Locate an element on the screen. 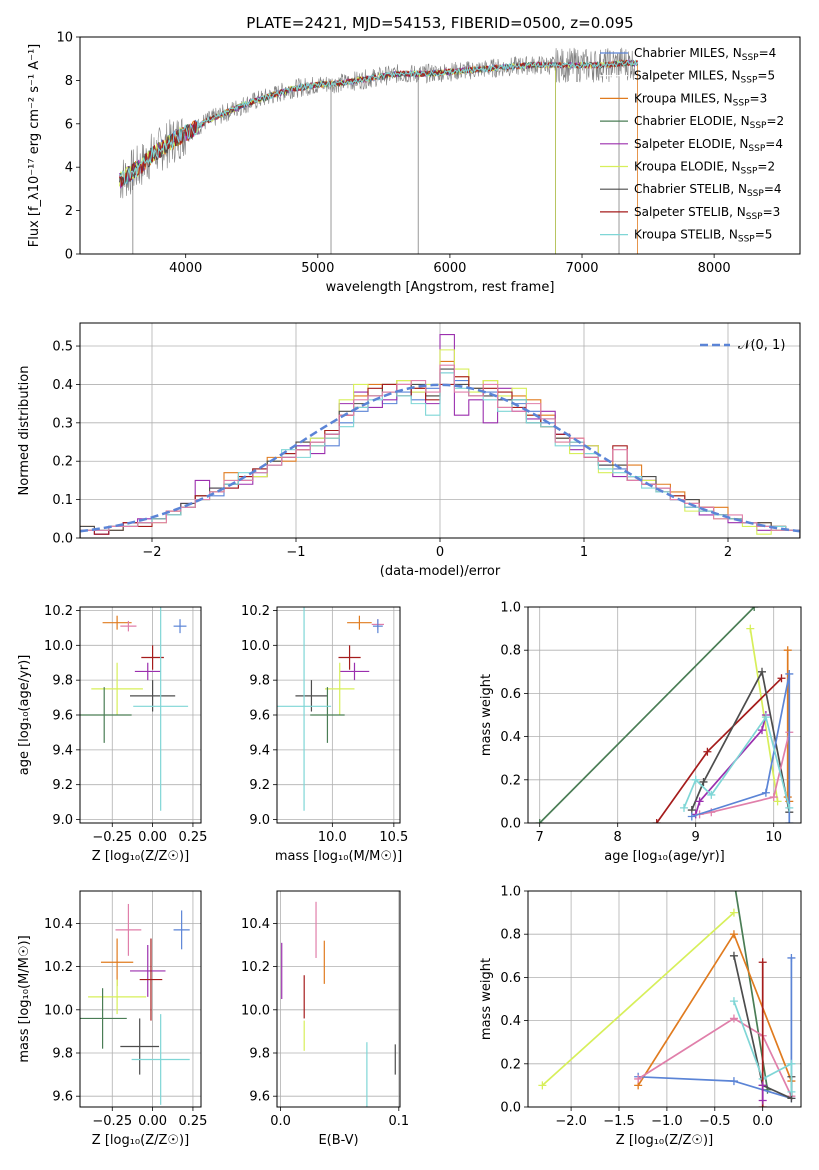  legend-entry: Salpeter ELODIE, NSSP=4 is located at coordinates (708, 145).